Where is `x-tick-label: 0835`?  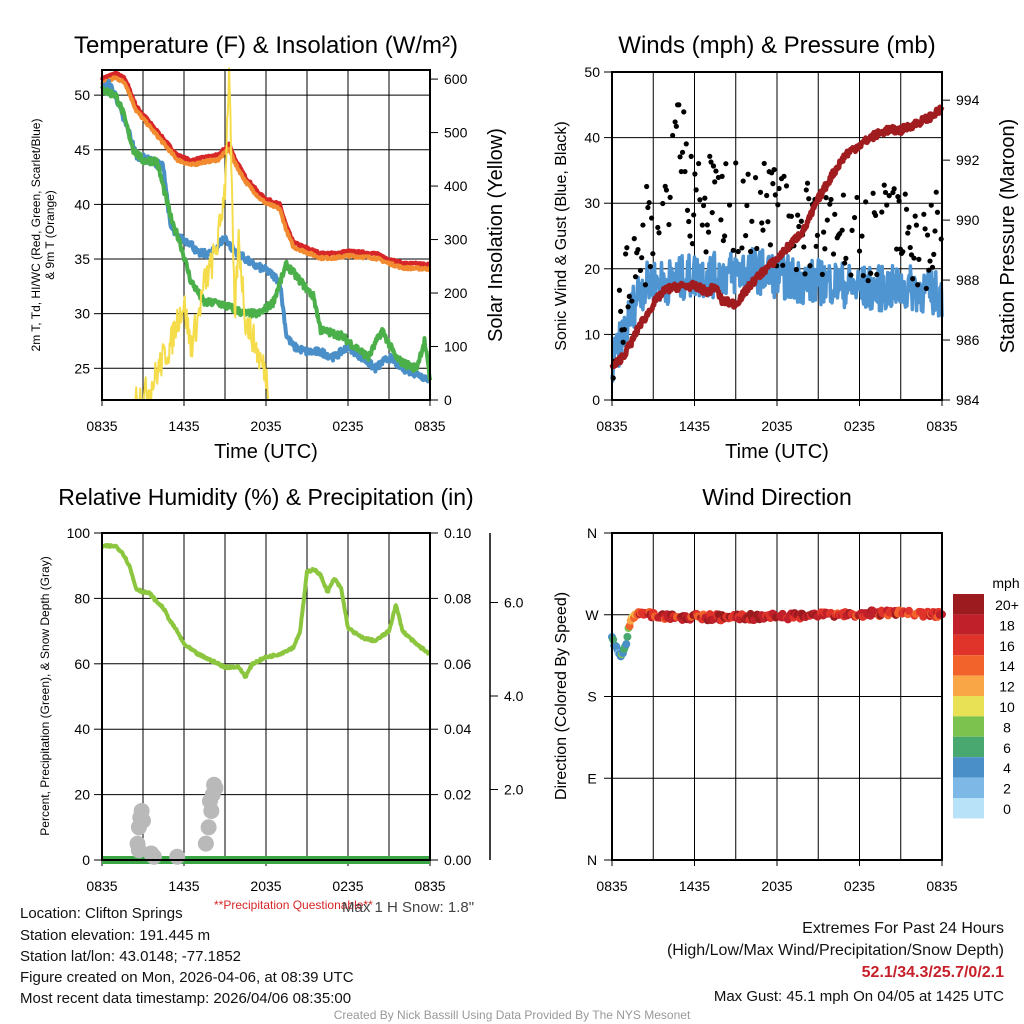
x-tick-label: 0835 is located at coordinates (611, 886).